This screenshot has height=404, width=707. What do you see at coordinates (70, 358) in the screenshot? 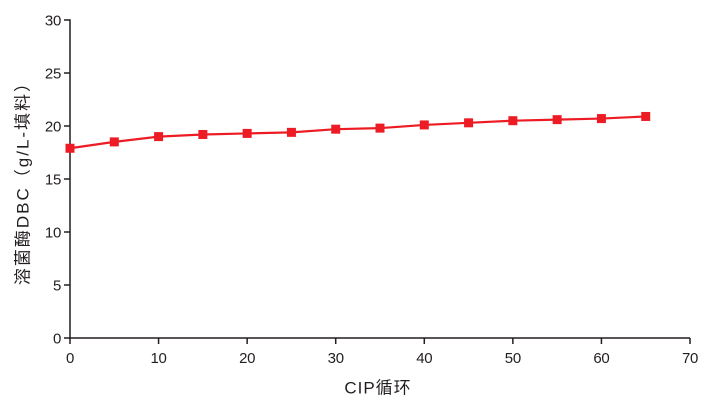
I see `x-axis-tick-label: 0` at bounding box center [70, 358].